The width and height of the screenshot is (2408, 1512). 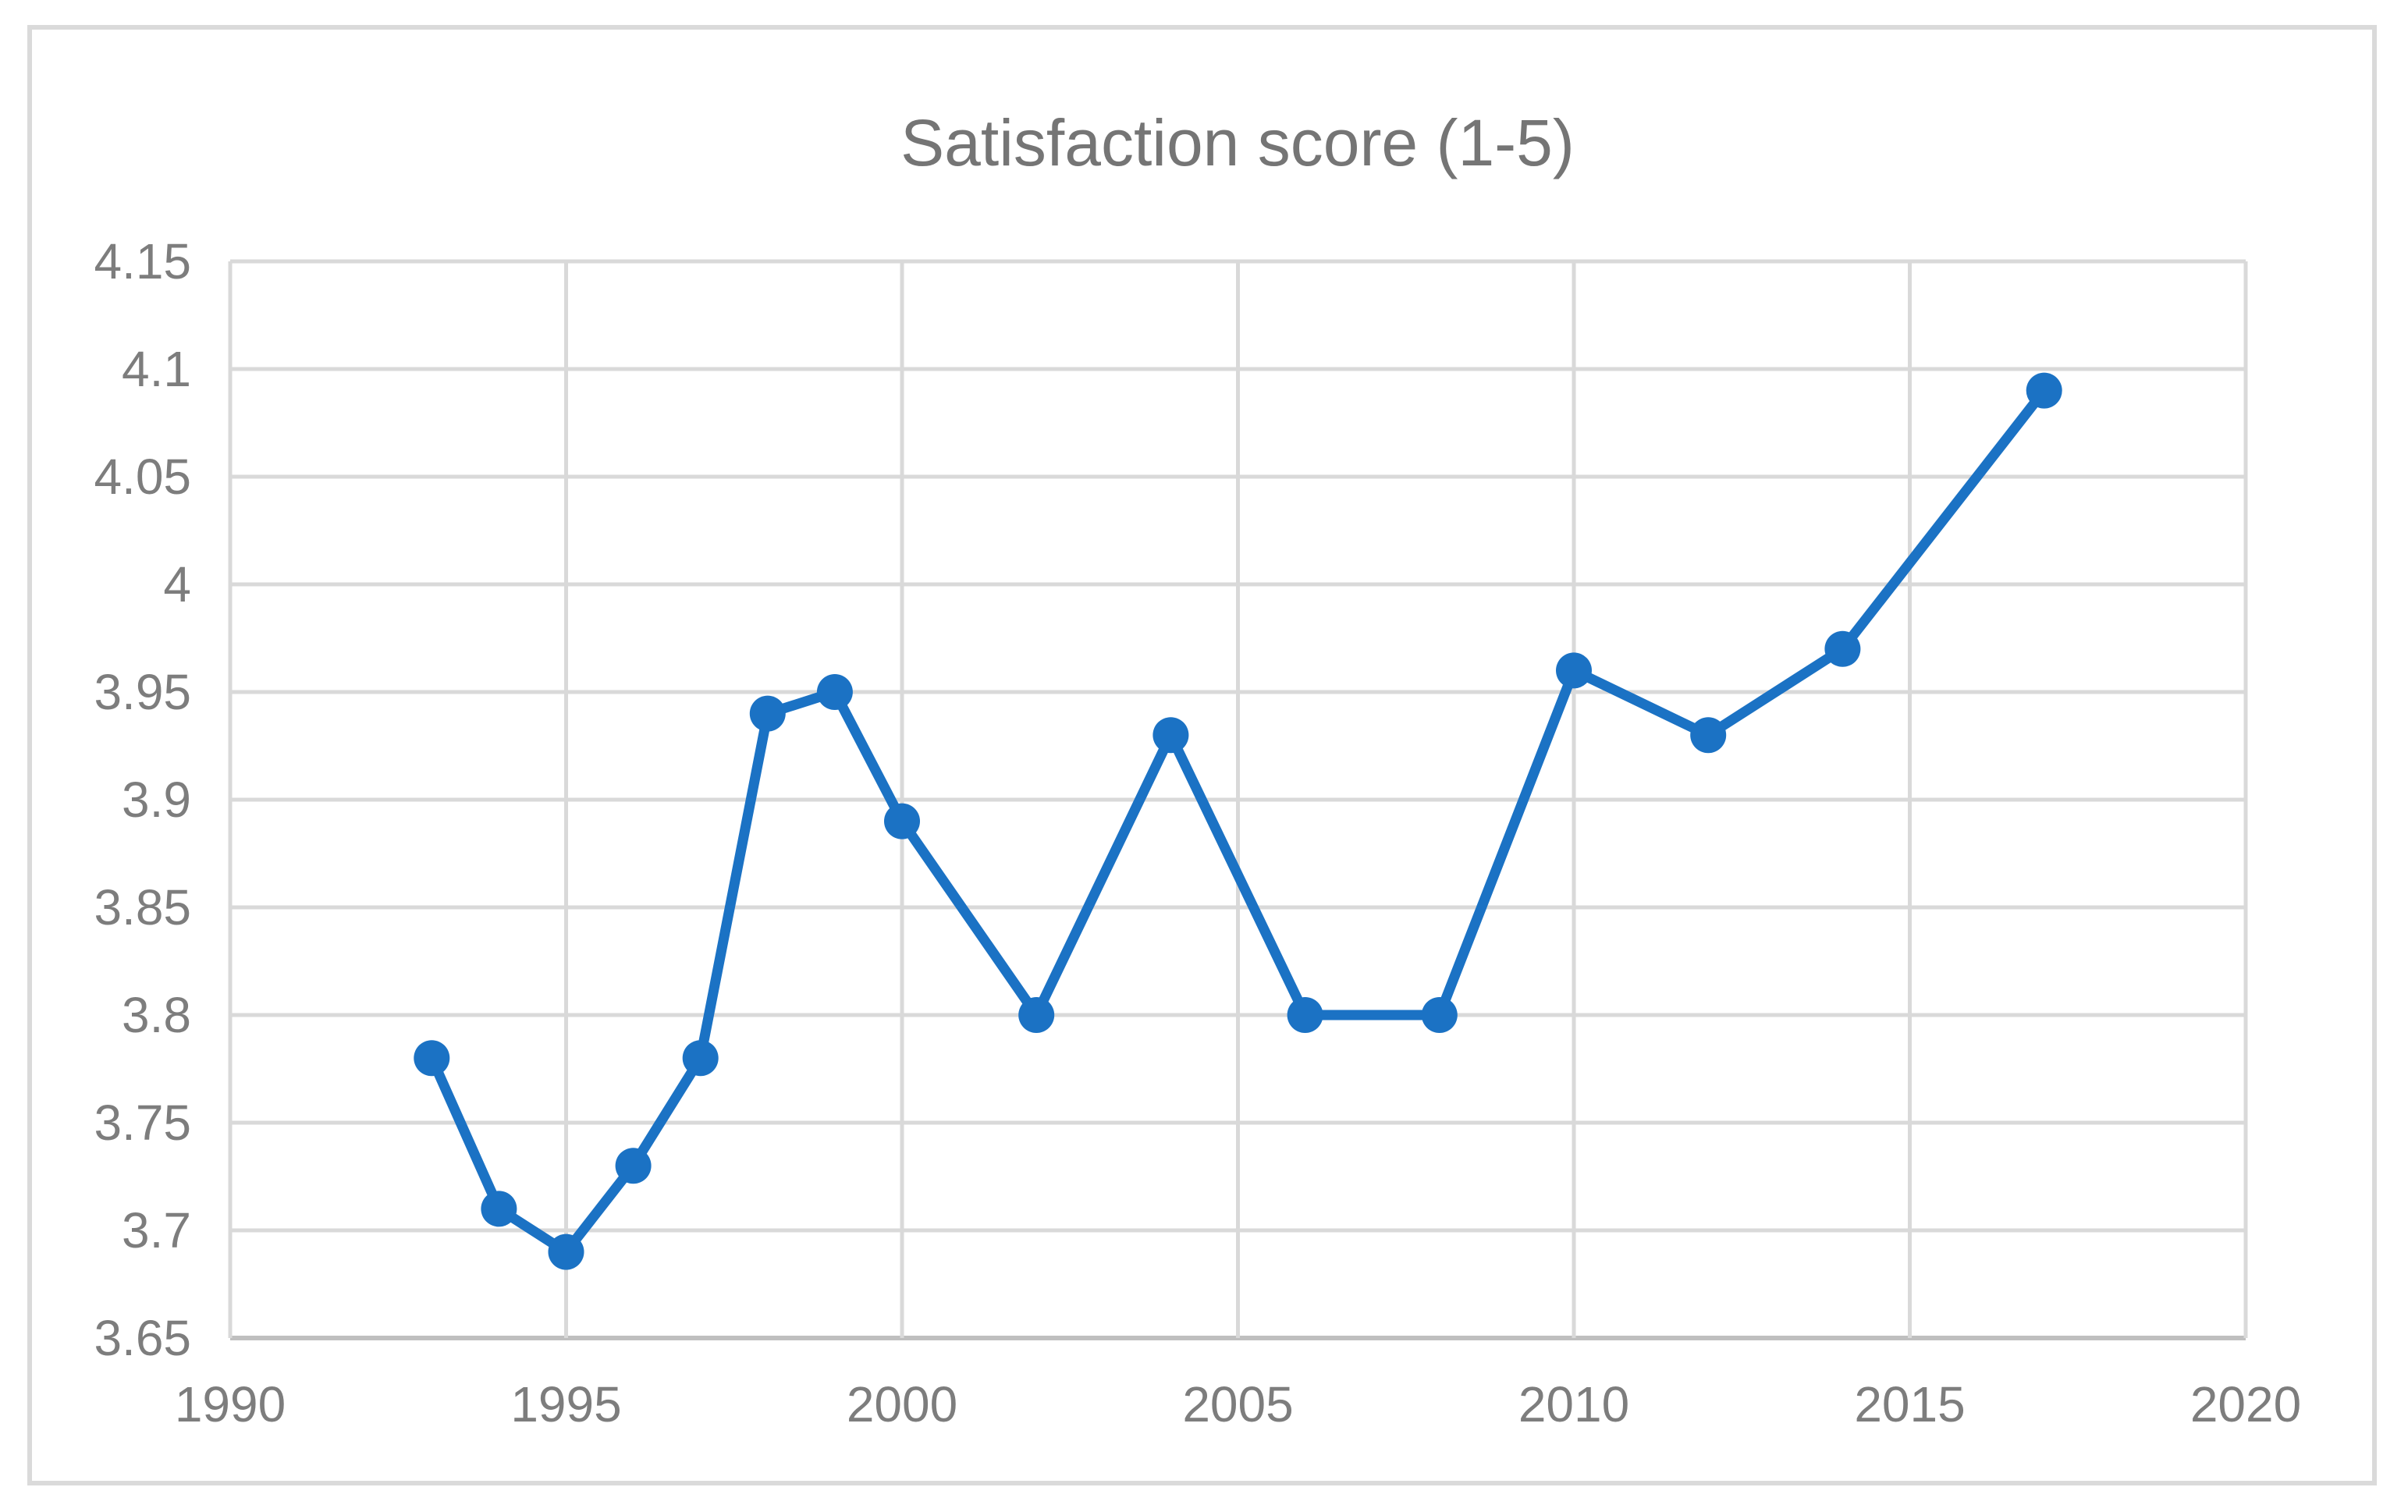 What do you see at coordinates (1909, 1404) in the screenshot?
I see `x-tick-label: 2015` at bounding box center [1909, 1404].